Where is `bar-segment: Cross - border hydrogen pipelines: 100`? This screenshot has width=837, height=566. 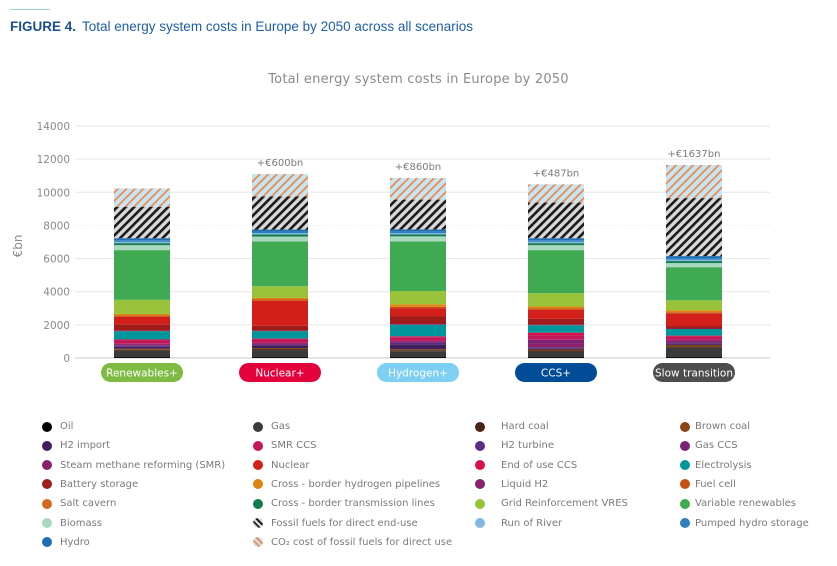
bar-segment: Cross - border hydrogen pipelines: 100 is located at coordinates (142, 314).